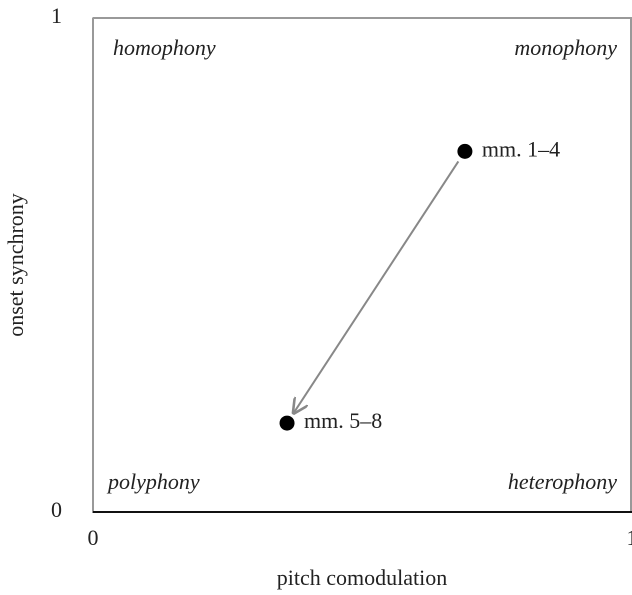 Image resolution: width=632 pixels, height=595 pixels. What do you see at coordinates (93, 537) in the screenshot?
I see `x-tick-label: 0` at bounding box center [93, 537].